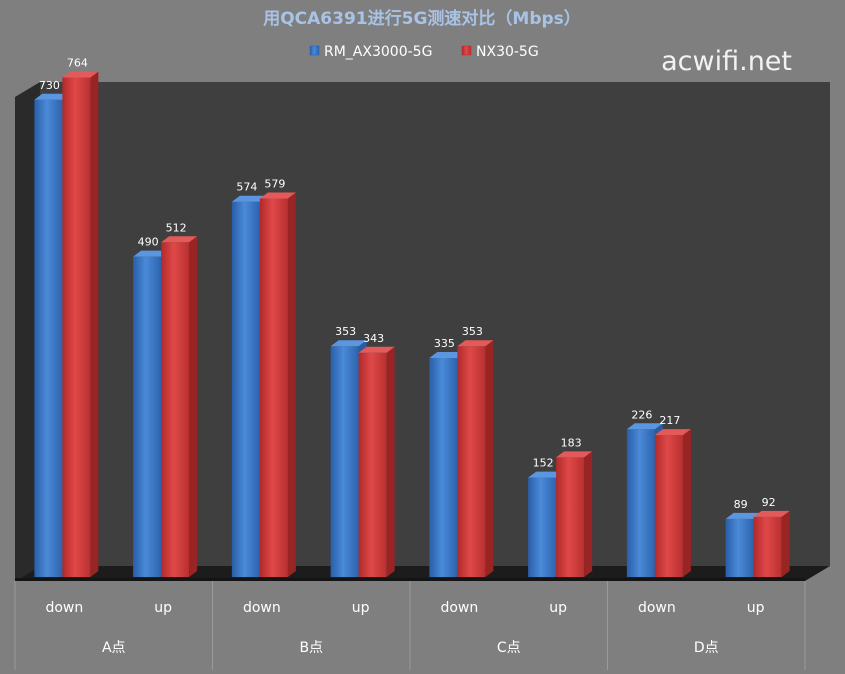 This screenshot has height=674, width=845. What do you see at coordinates (77, 63) in the screenshot?
I see `value-label-nx30-0: 764` at bounding box center [77, 63].